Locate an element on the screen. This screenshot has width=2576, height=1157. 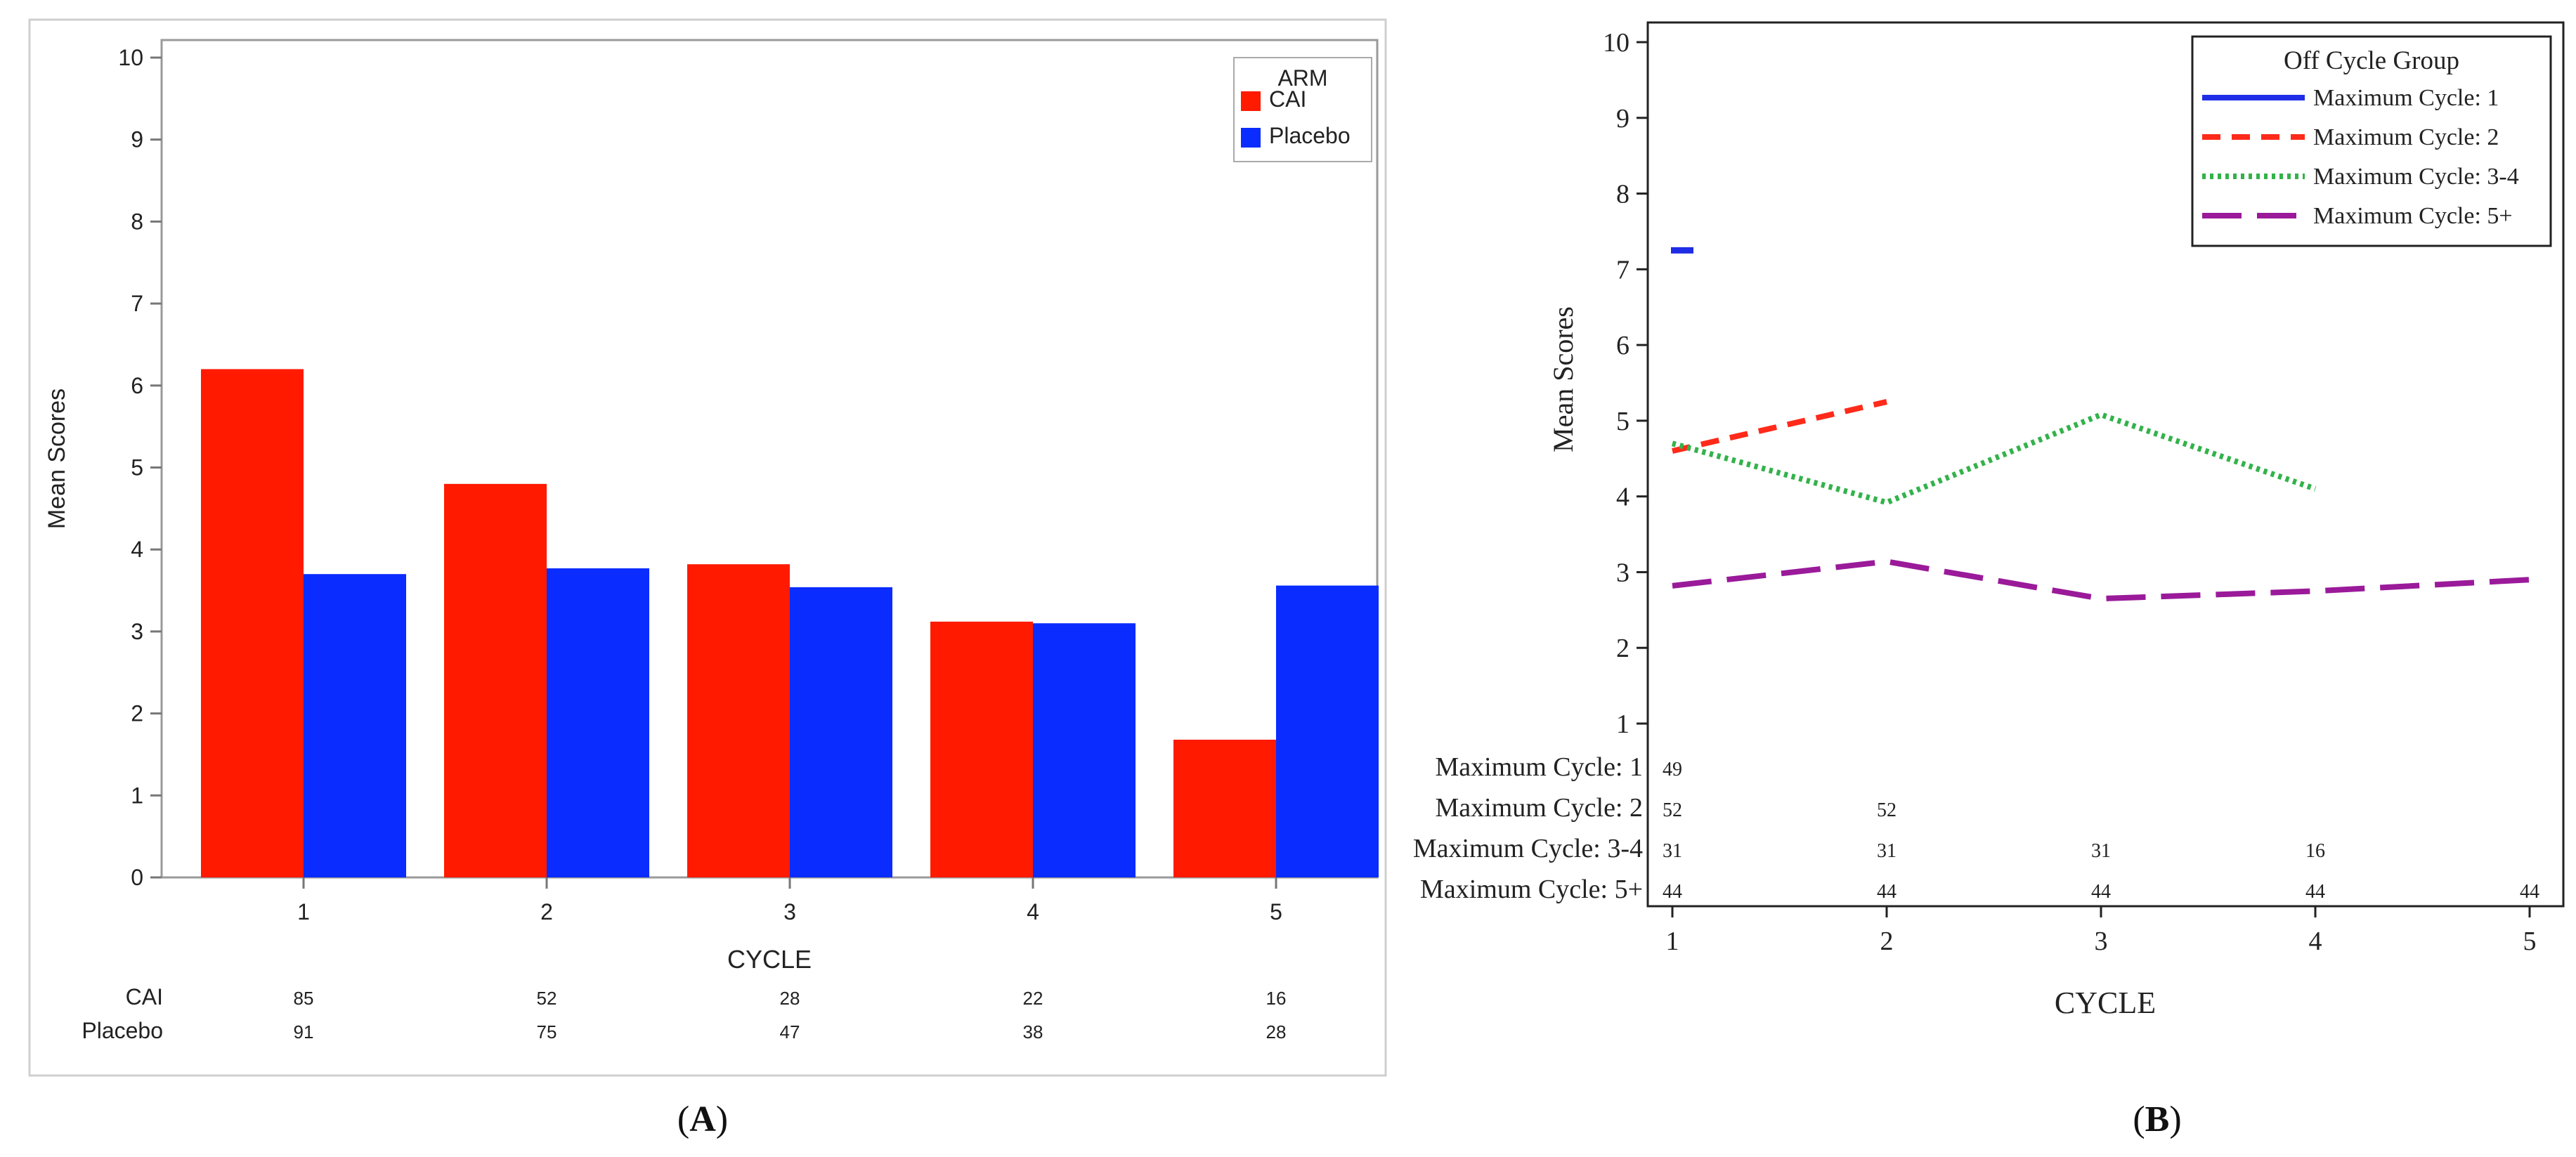
panel-b-y-tick-label: 2 is located at coordinates (1622, 648).